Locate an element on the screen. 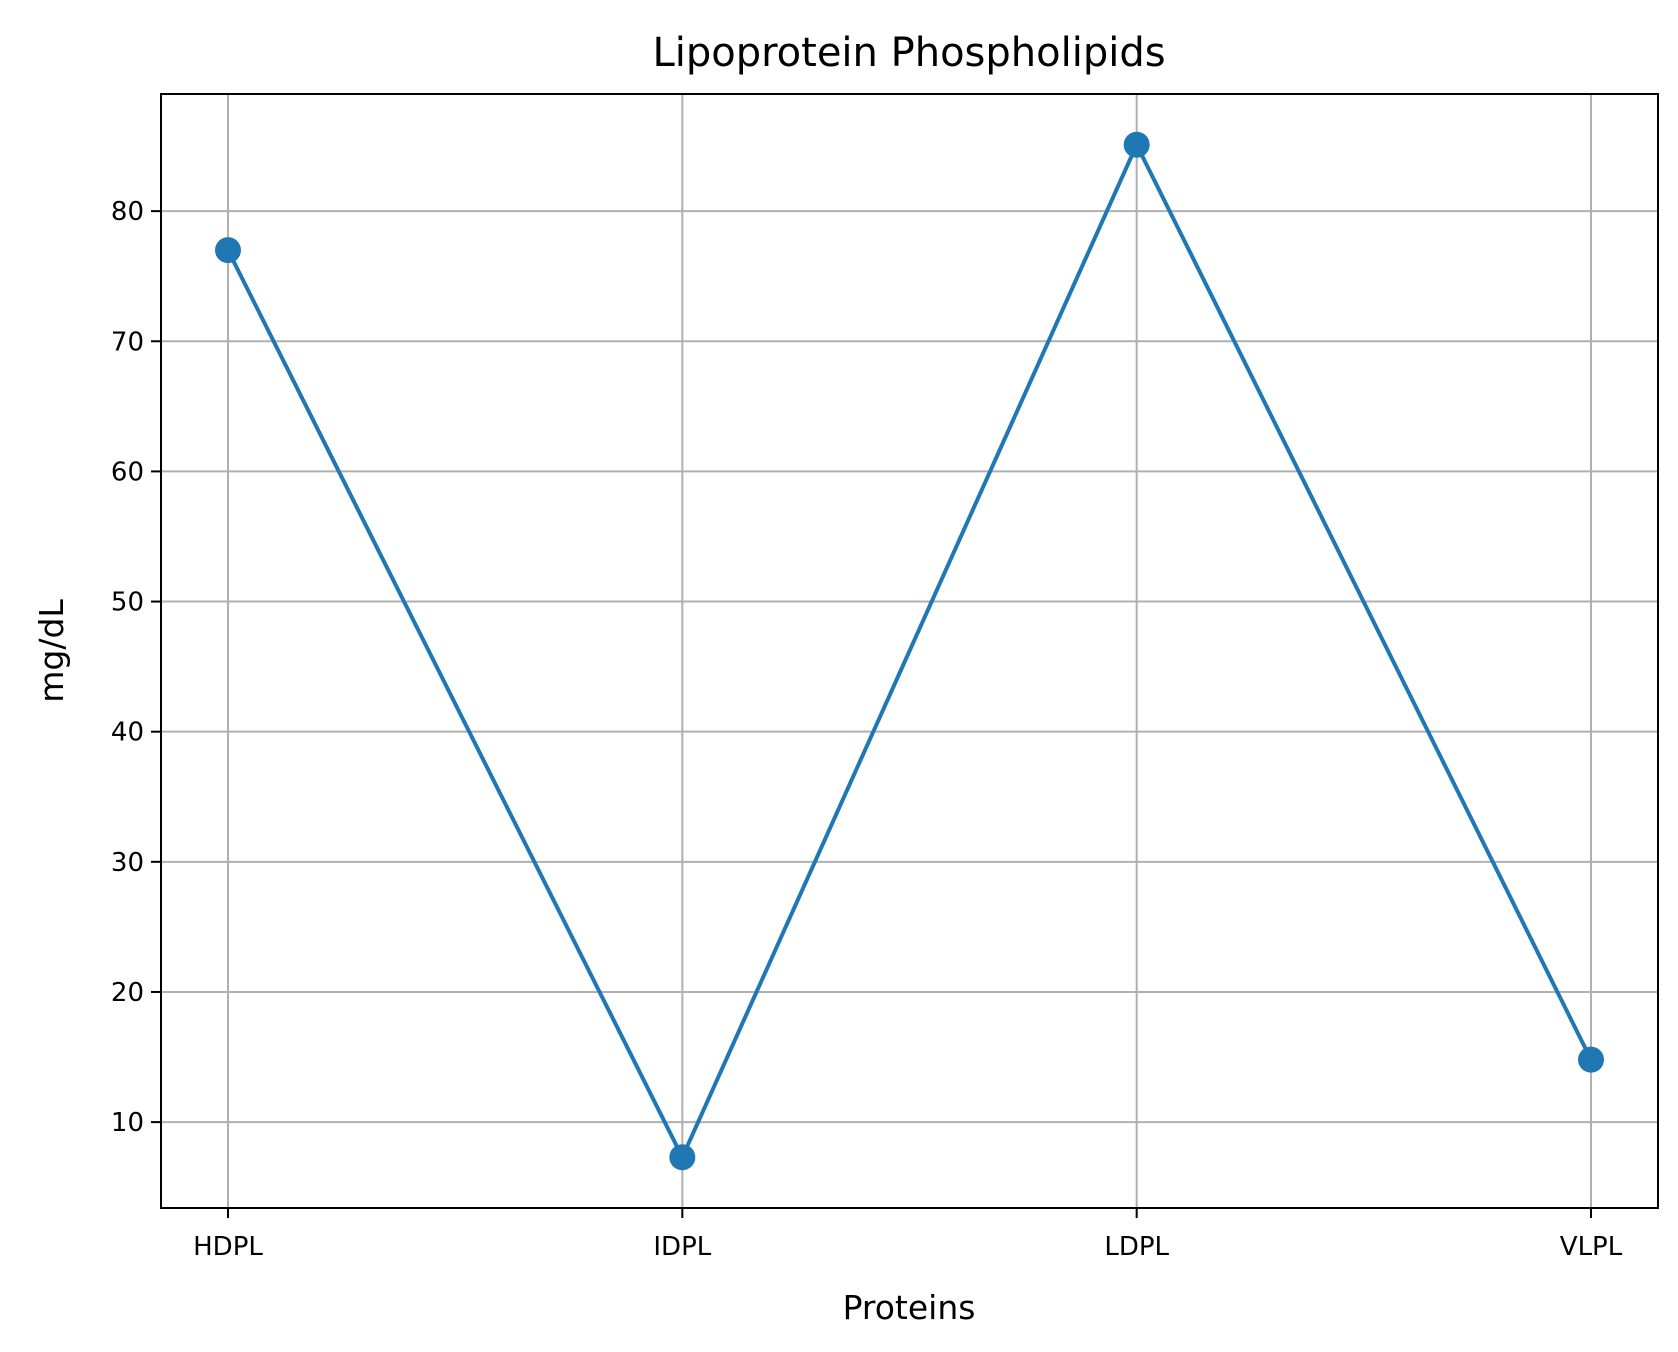 Image resolution: width=1678 pixels, height=1352 pixels. y-tick-label: 30 is located at coordinates (127, 863).